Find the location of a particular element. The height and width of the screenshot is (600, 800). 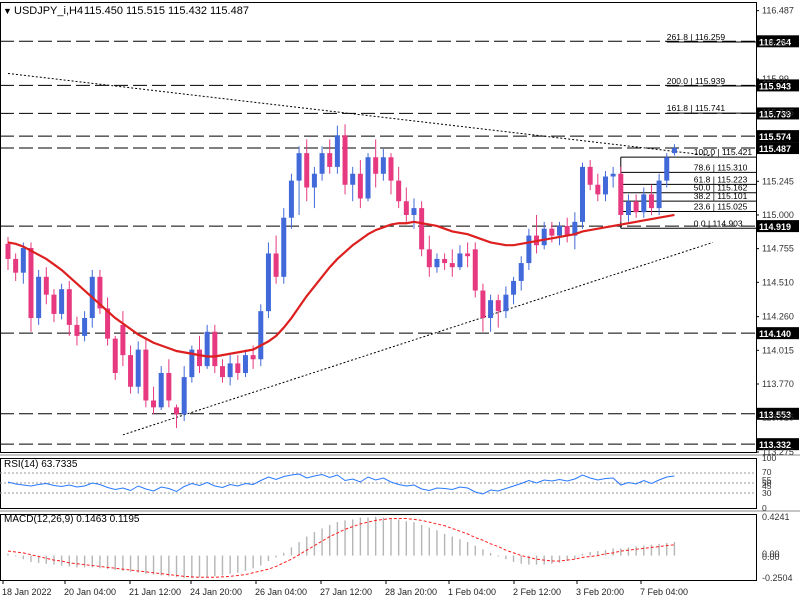

level-price-label: 116.264 is located at coordinates (775, 42).